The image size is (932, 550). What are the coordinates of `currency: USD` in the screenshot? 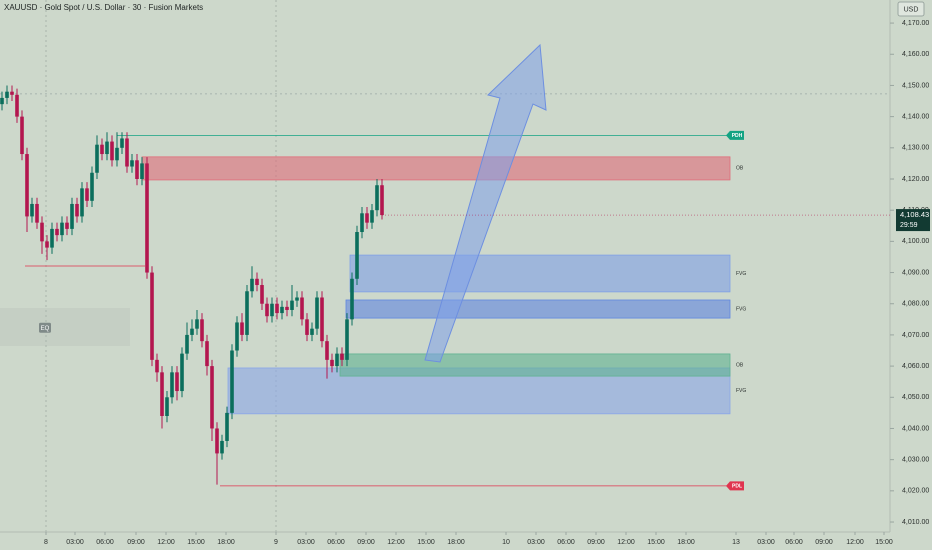 It's located at (911, 9).